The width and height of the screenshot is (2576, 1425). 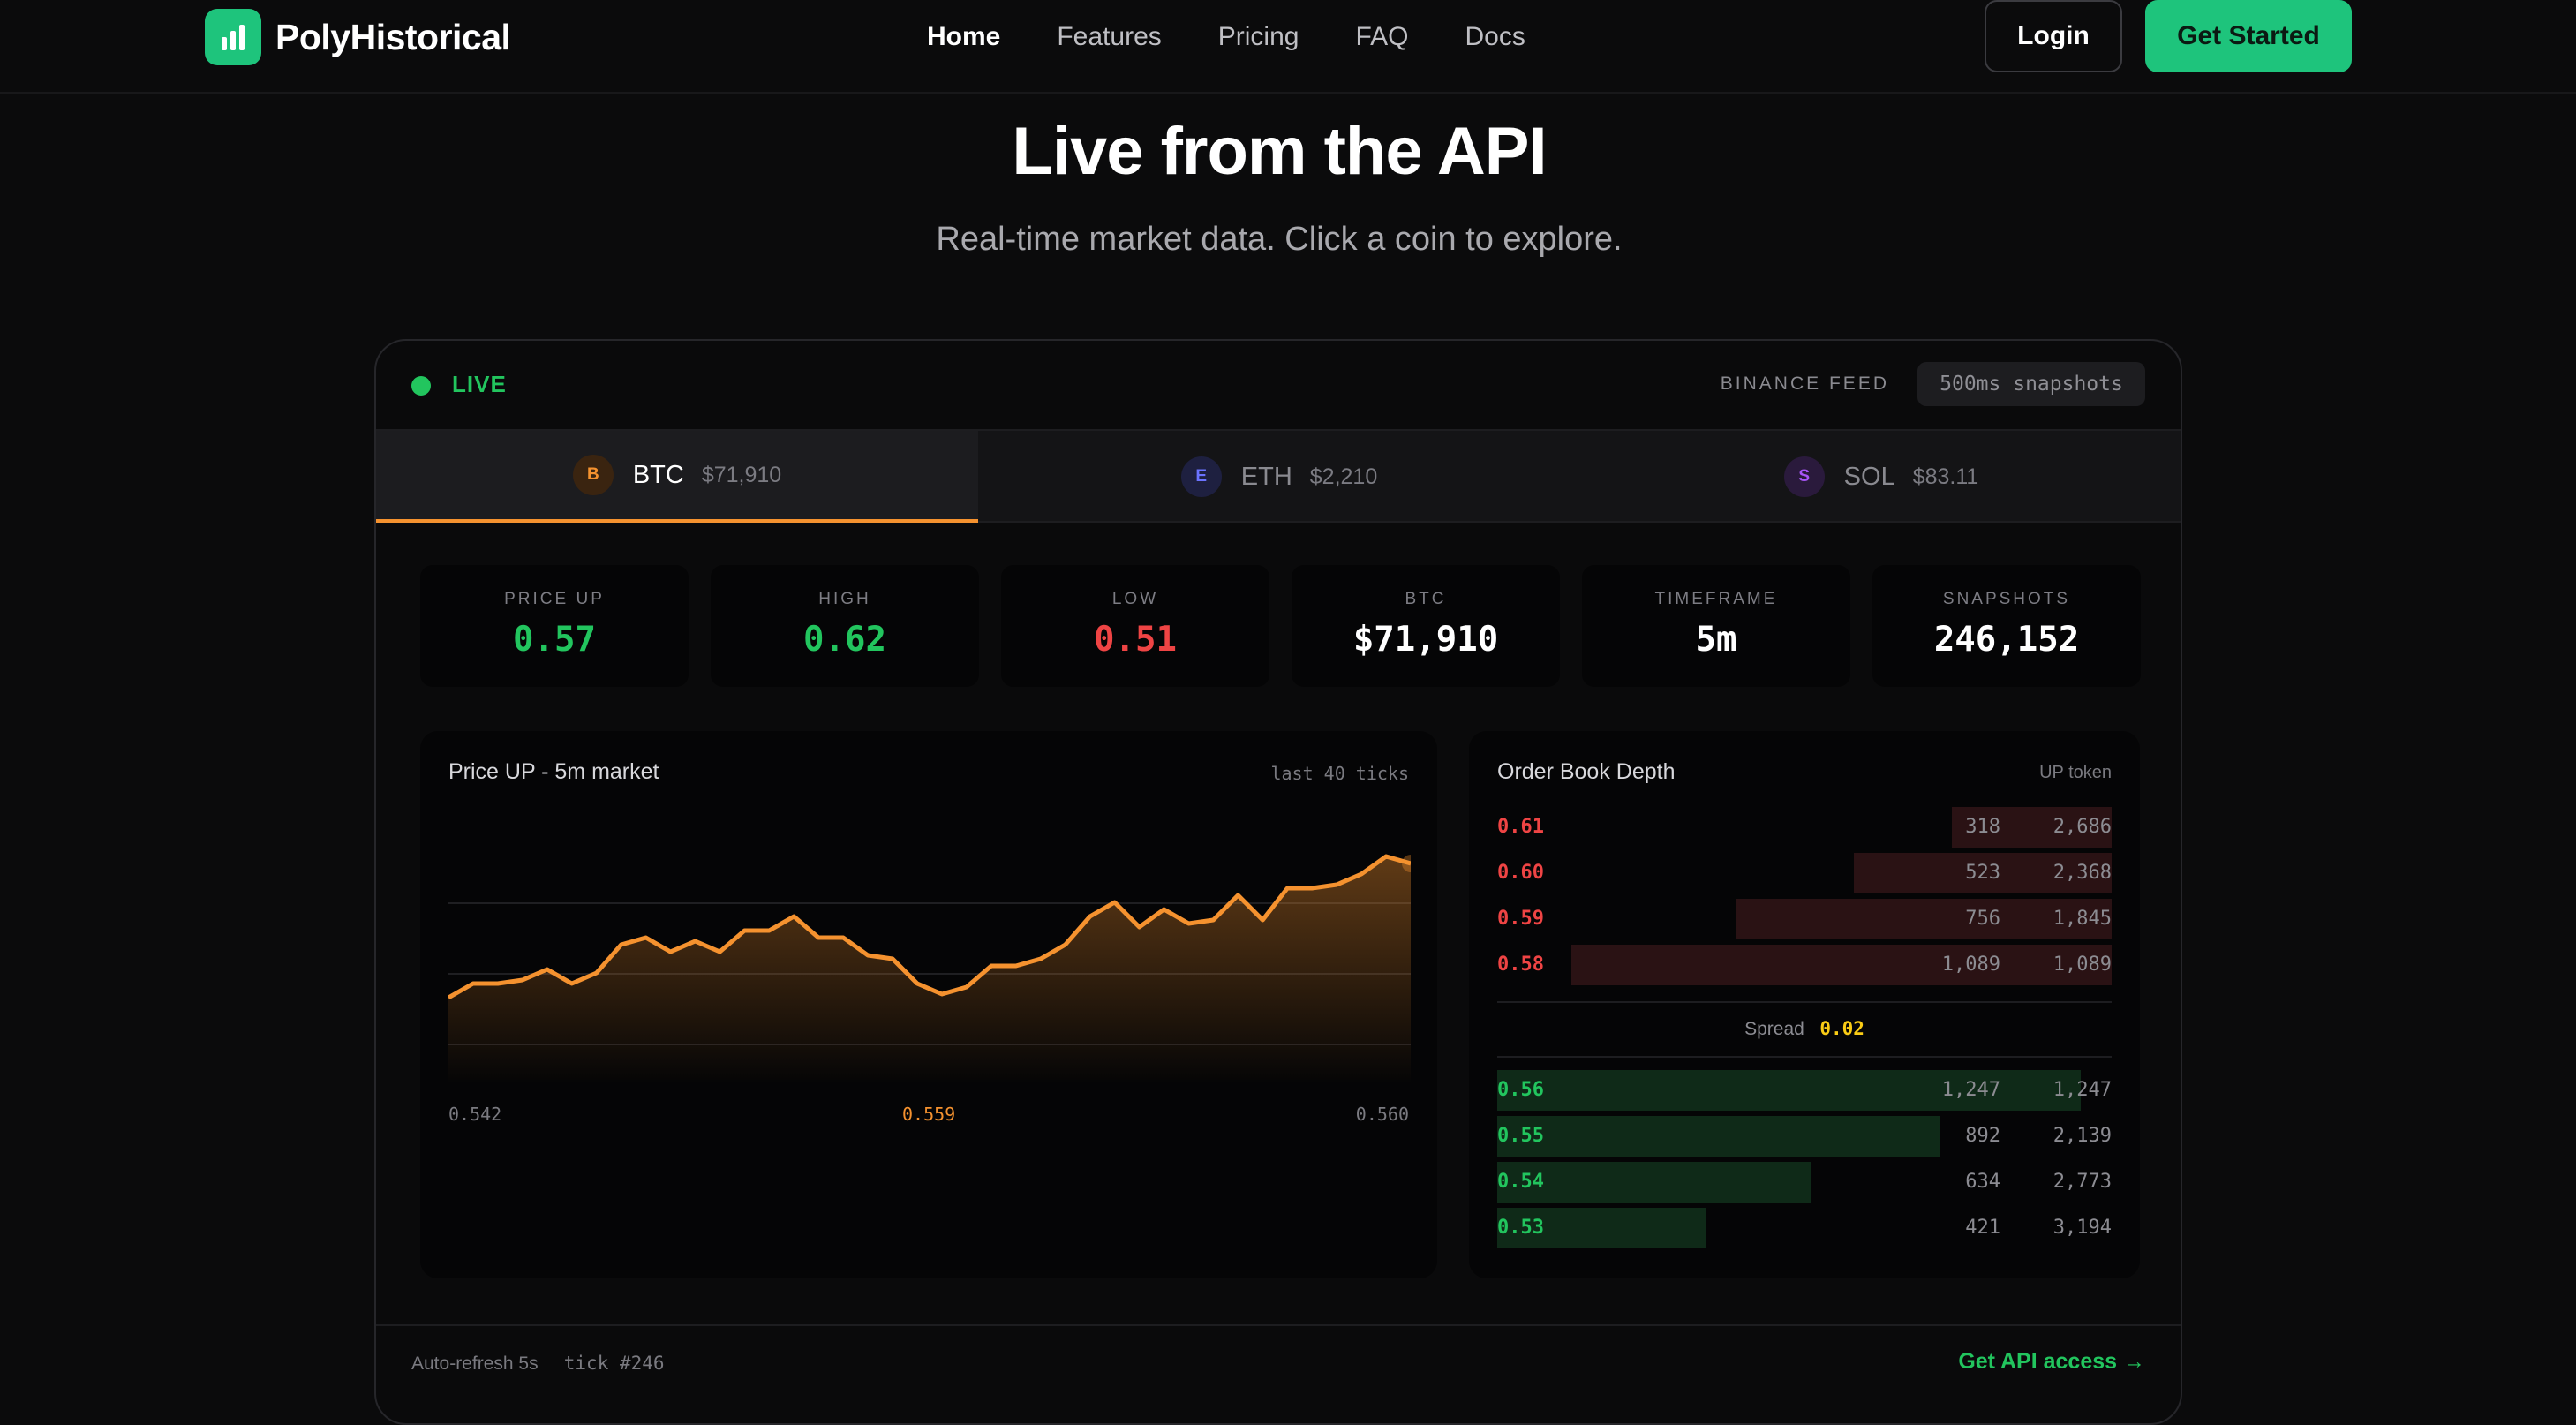 I want to click on auto-refresh-label: Auto-refresh 5s, so click(x=475, y=1363).